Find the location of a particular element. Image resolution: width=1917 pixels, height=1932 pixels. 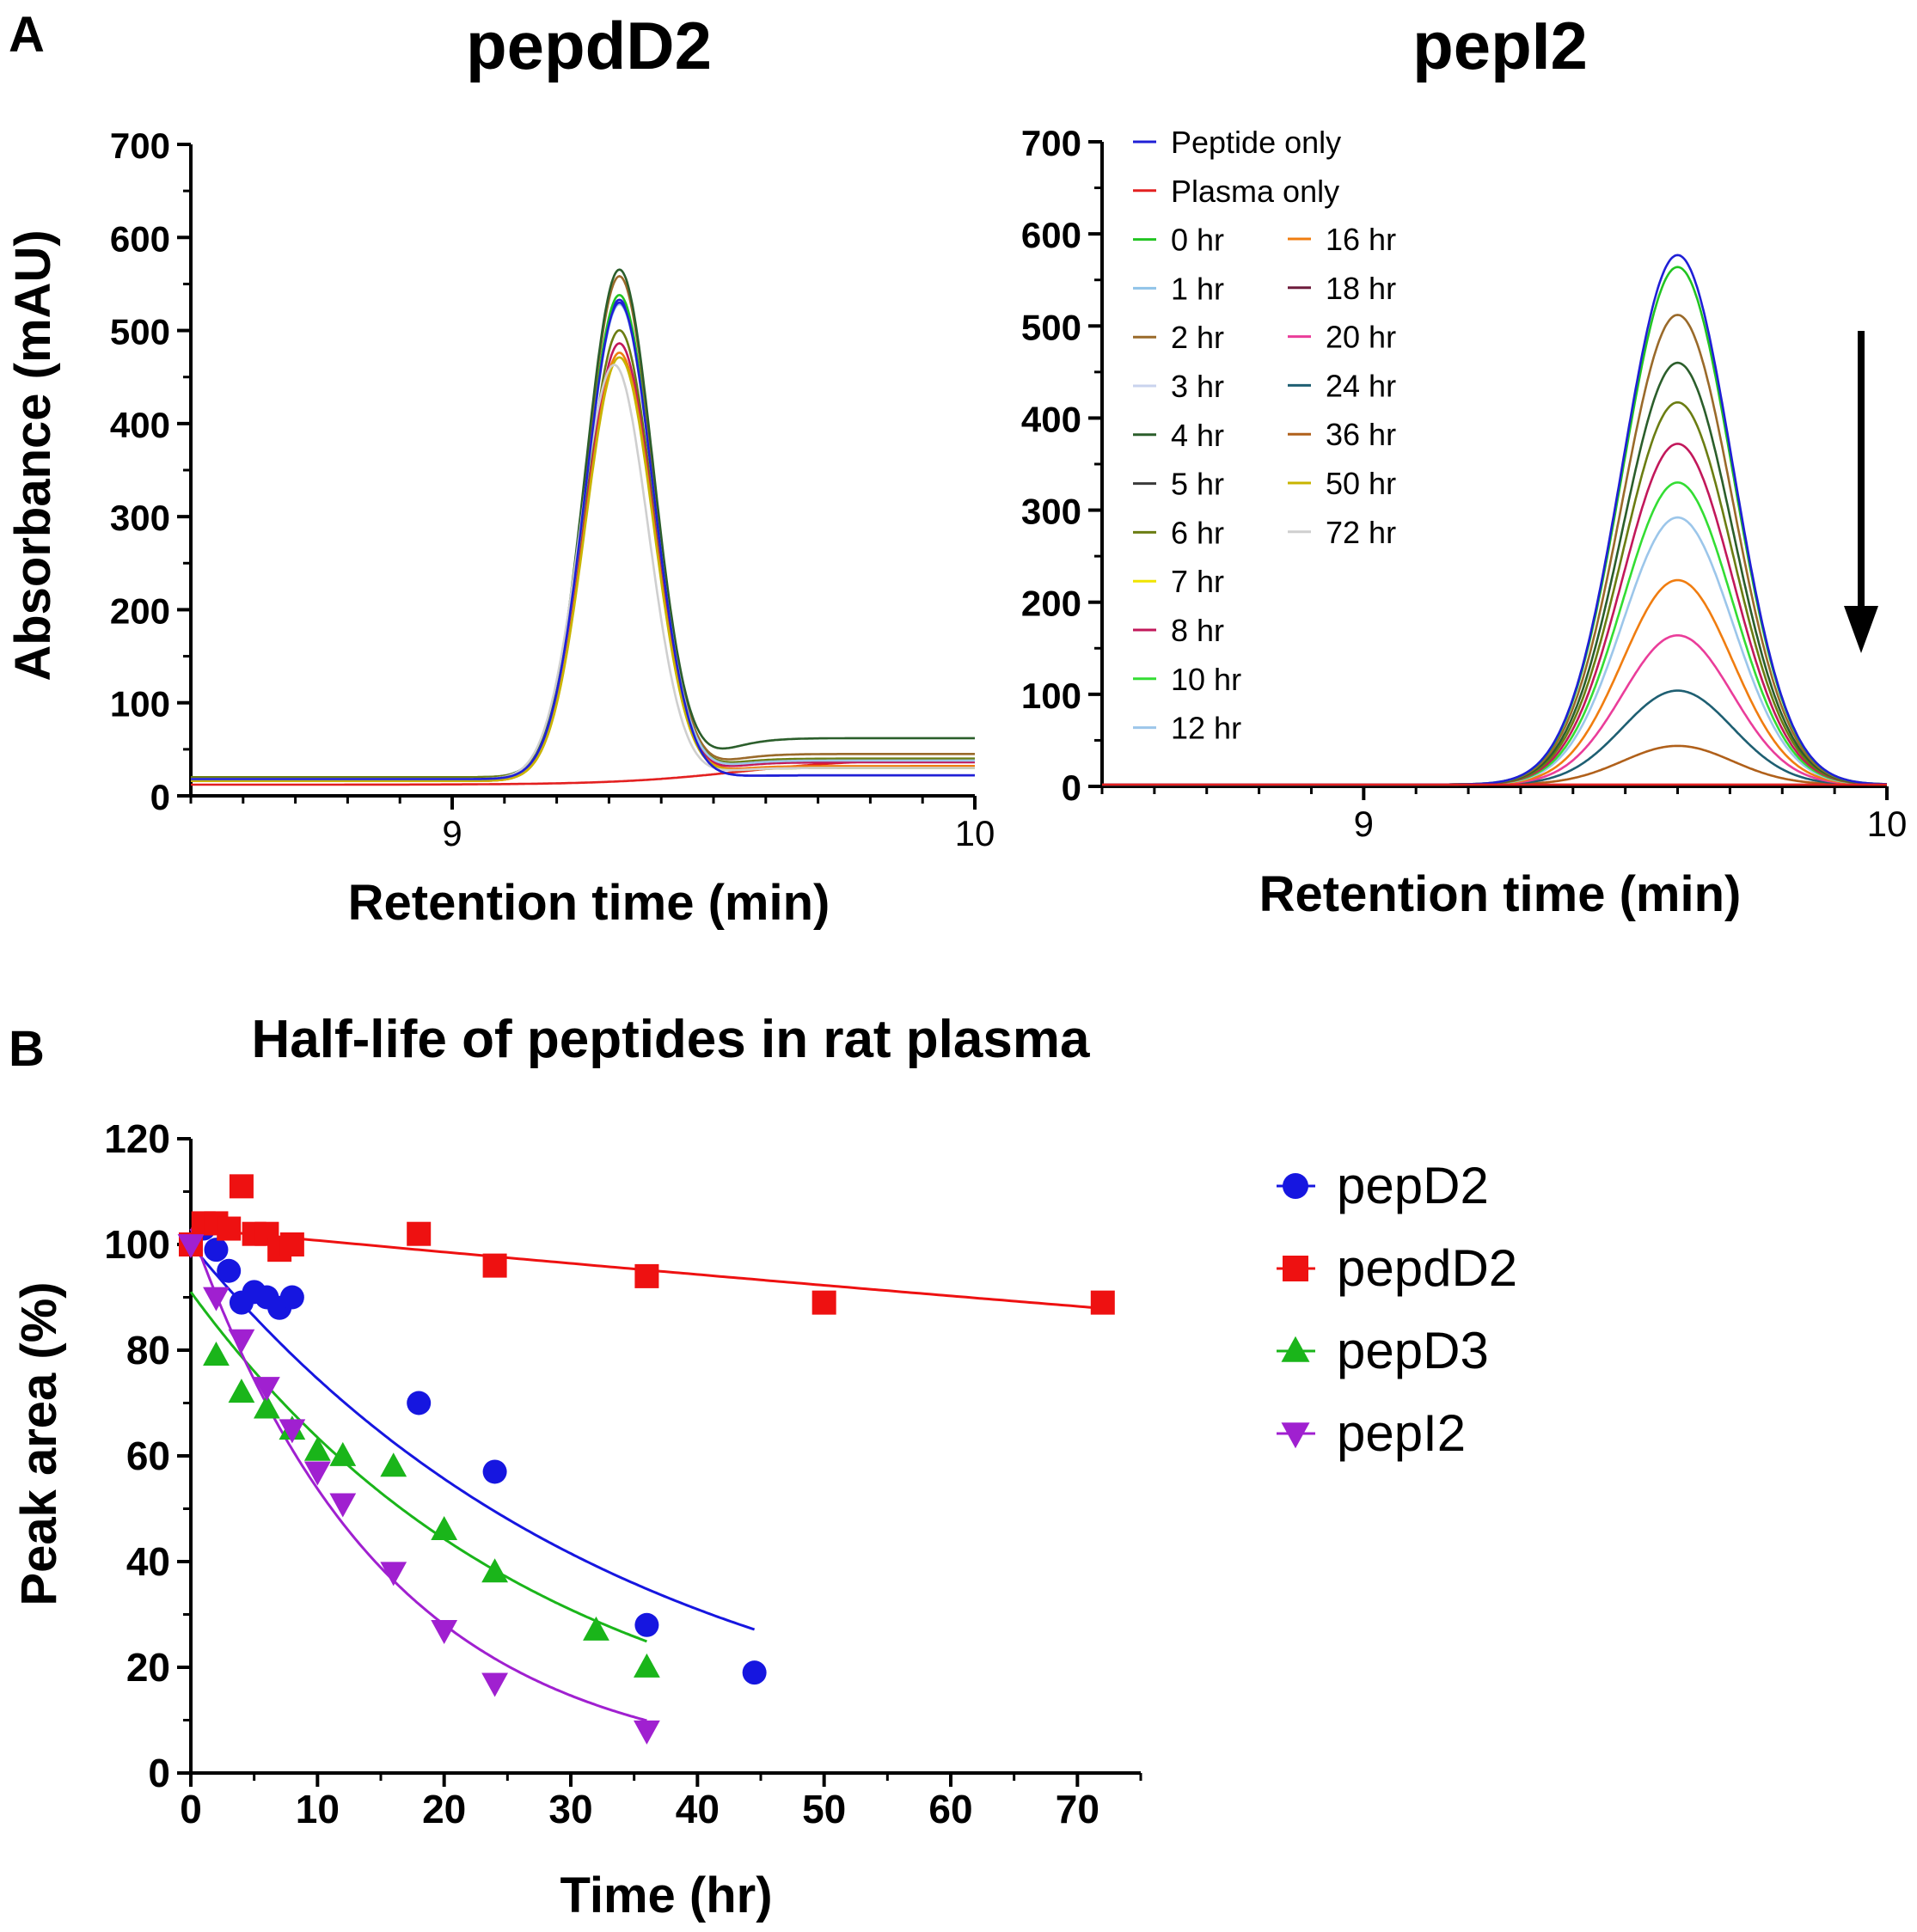

panel-label-a: A is located at coordinates (27, 35).